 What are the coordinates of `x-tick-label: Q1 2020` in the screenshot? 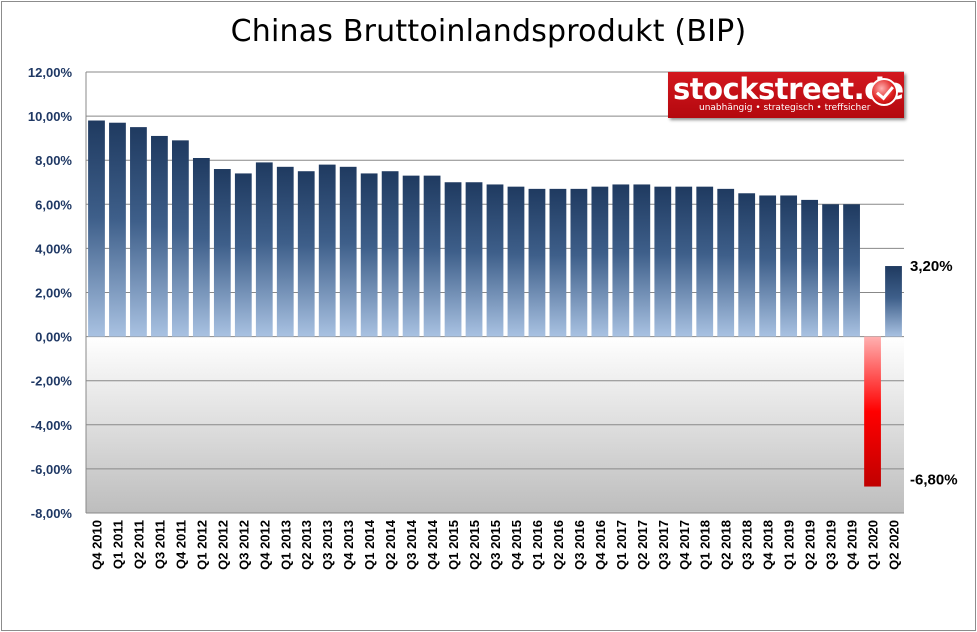 It's located at (873, 545).